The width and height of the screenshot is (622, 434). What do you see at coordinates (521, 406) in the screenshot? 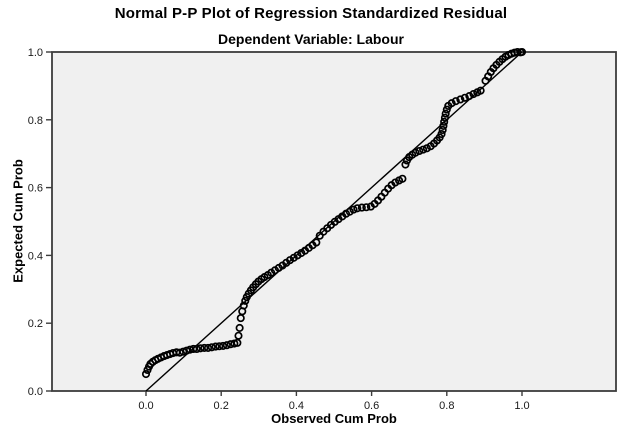
I see `x-tick-label: 1.0` at bounding box center [521, 406].